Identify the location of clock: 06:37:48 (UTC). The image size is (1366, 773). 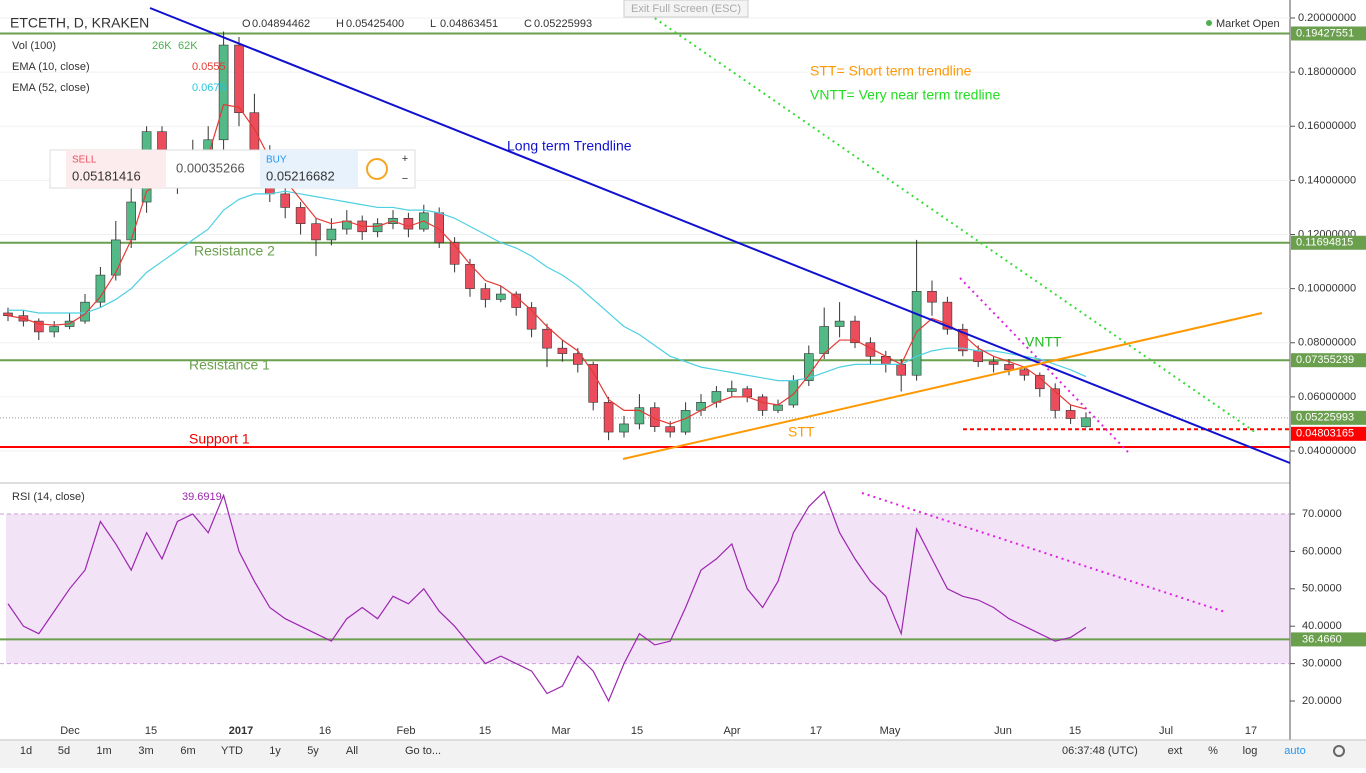
(1100, 751).